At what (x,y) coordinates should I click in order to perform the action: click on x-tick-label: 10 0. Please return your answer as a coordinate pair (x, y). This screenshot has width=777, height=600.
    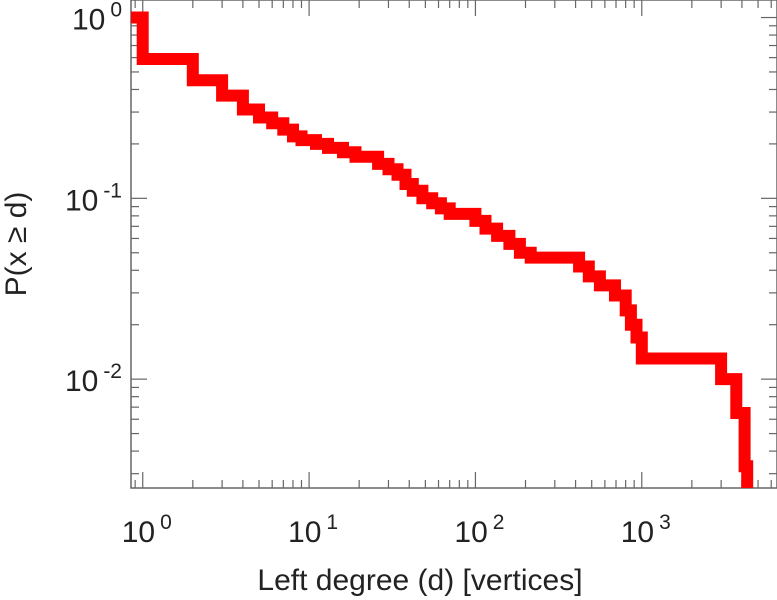
    Looking at the image, I should click on (147, 530).